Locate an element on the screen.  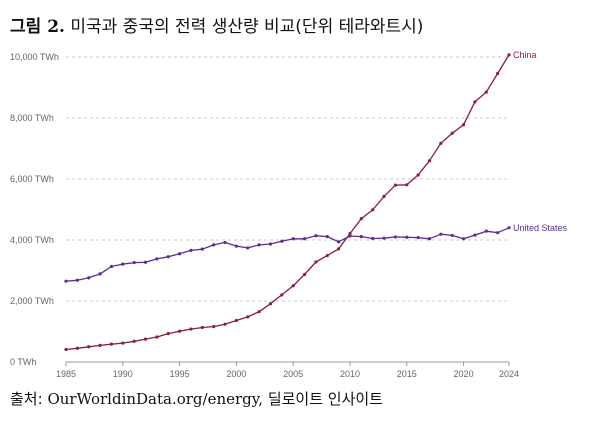
figure-label: 그림 2. is located at coordinates (37, 27).